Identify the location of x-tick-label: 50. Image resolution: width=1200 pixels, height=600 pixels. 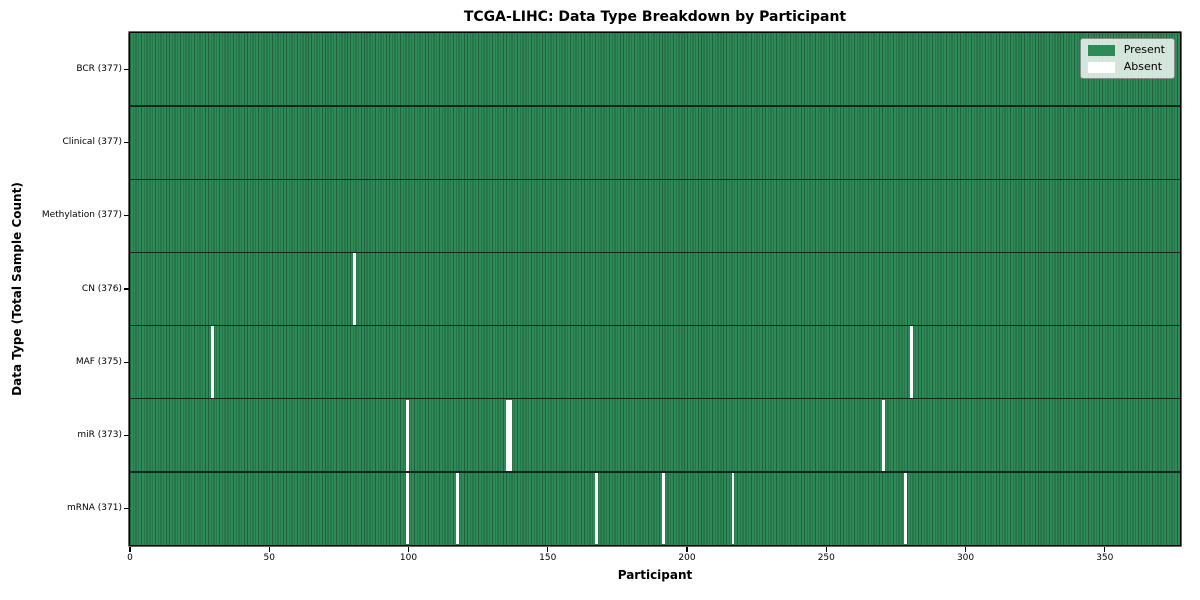
(269, 558).